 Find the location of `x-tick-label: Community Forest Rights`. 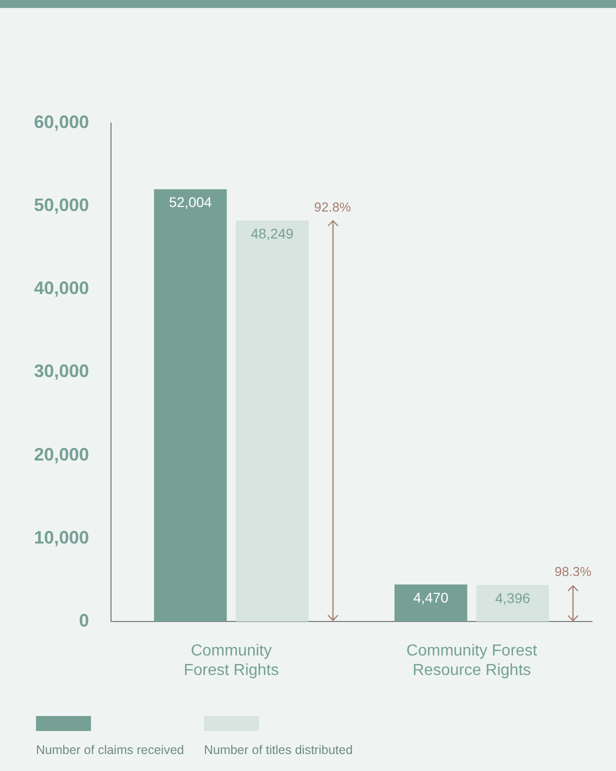

x-tick-label: Community Forest Rights is located at coordinates (231, 660).